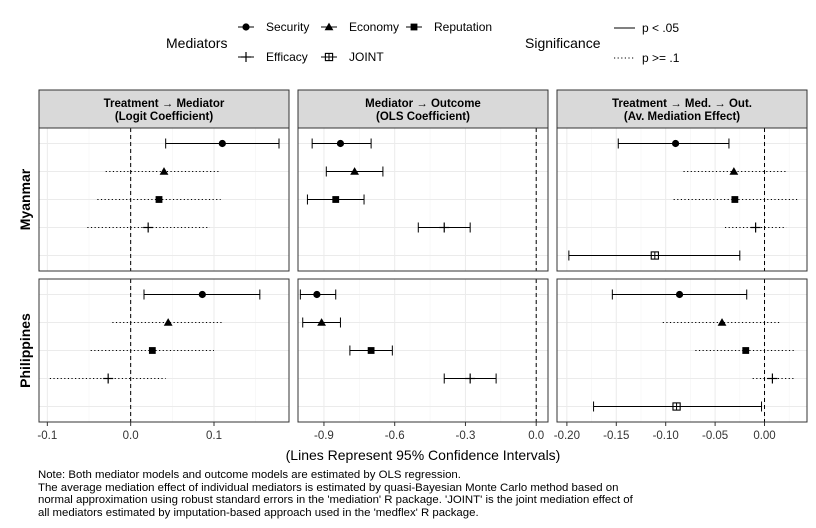 This screenshot has width=816, height=528. I want to click on legend-item-joint: JOINT, so click(352, 57).